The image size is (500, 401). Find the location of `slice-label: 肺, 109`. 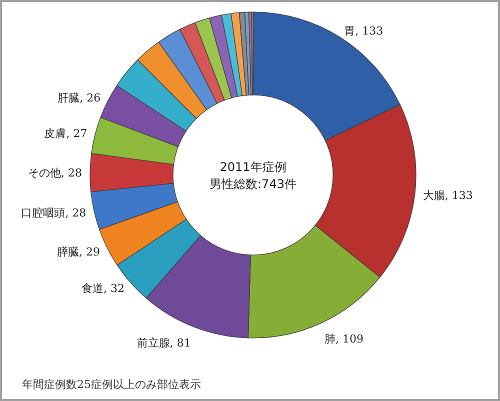

slice-label: 肺, 109 is located at coordinates (344, 339).